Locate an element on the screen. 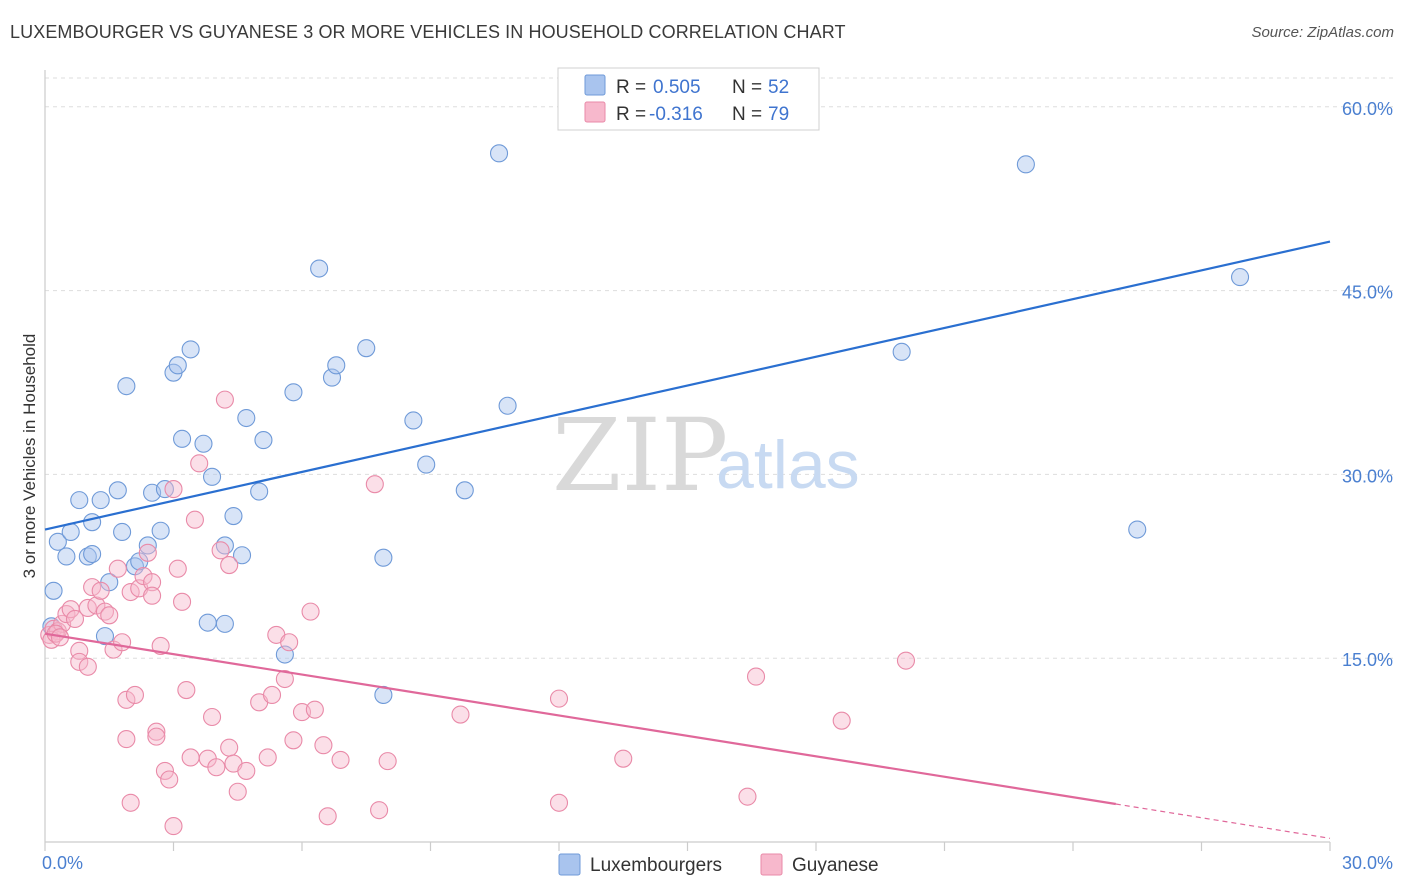  watermark: ZIP atlas is located at coordinates (706, 455).